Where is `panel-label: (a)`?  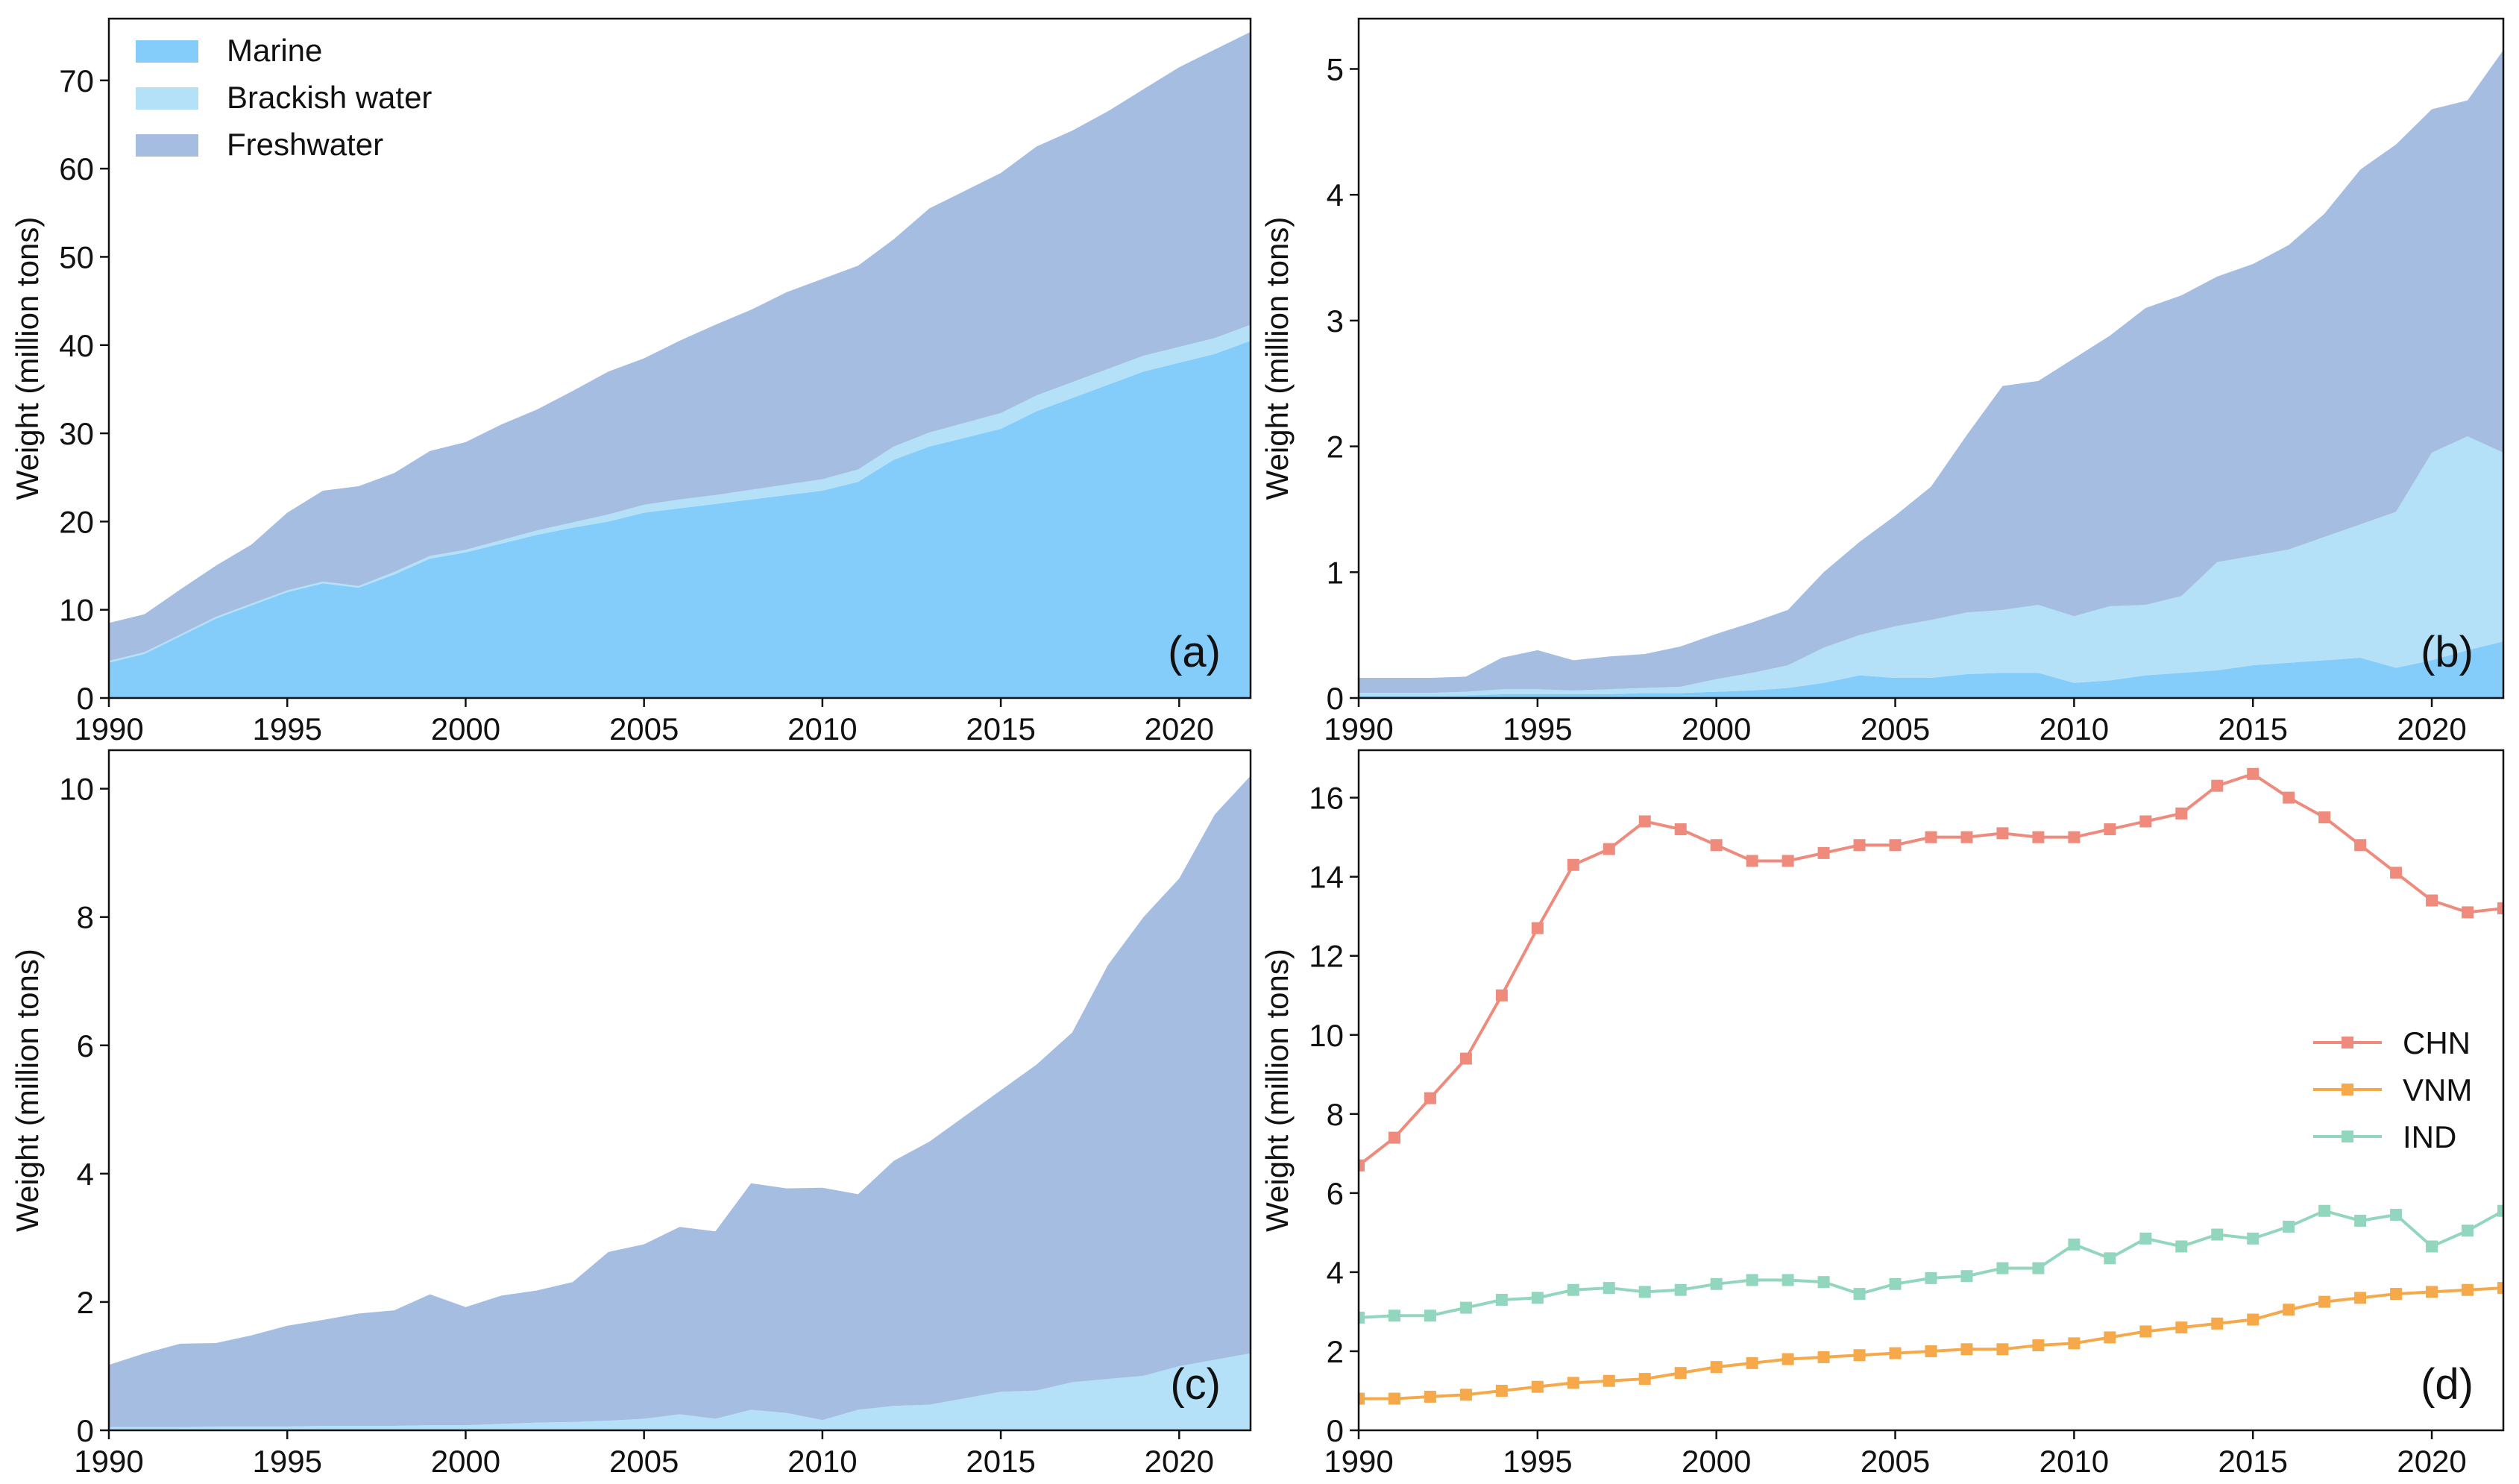 panel-label: (a) is located at coordinates (1195, 652).